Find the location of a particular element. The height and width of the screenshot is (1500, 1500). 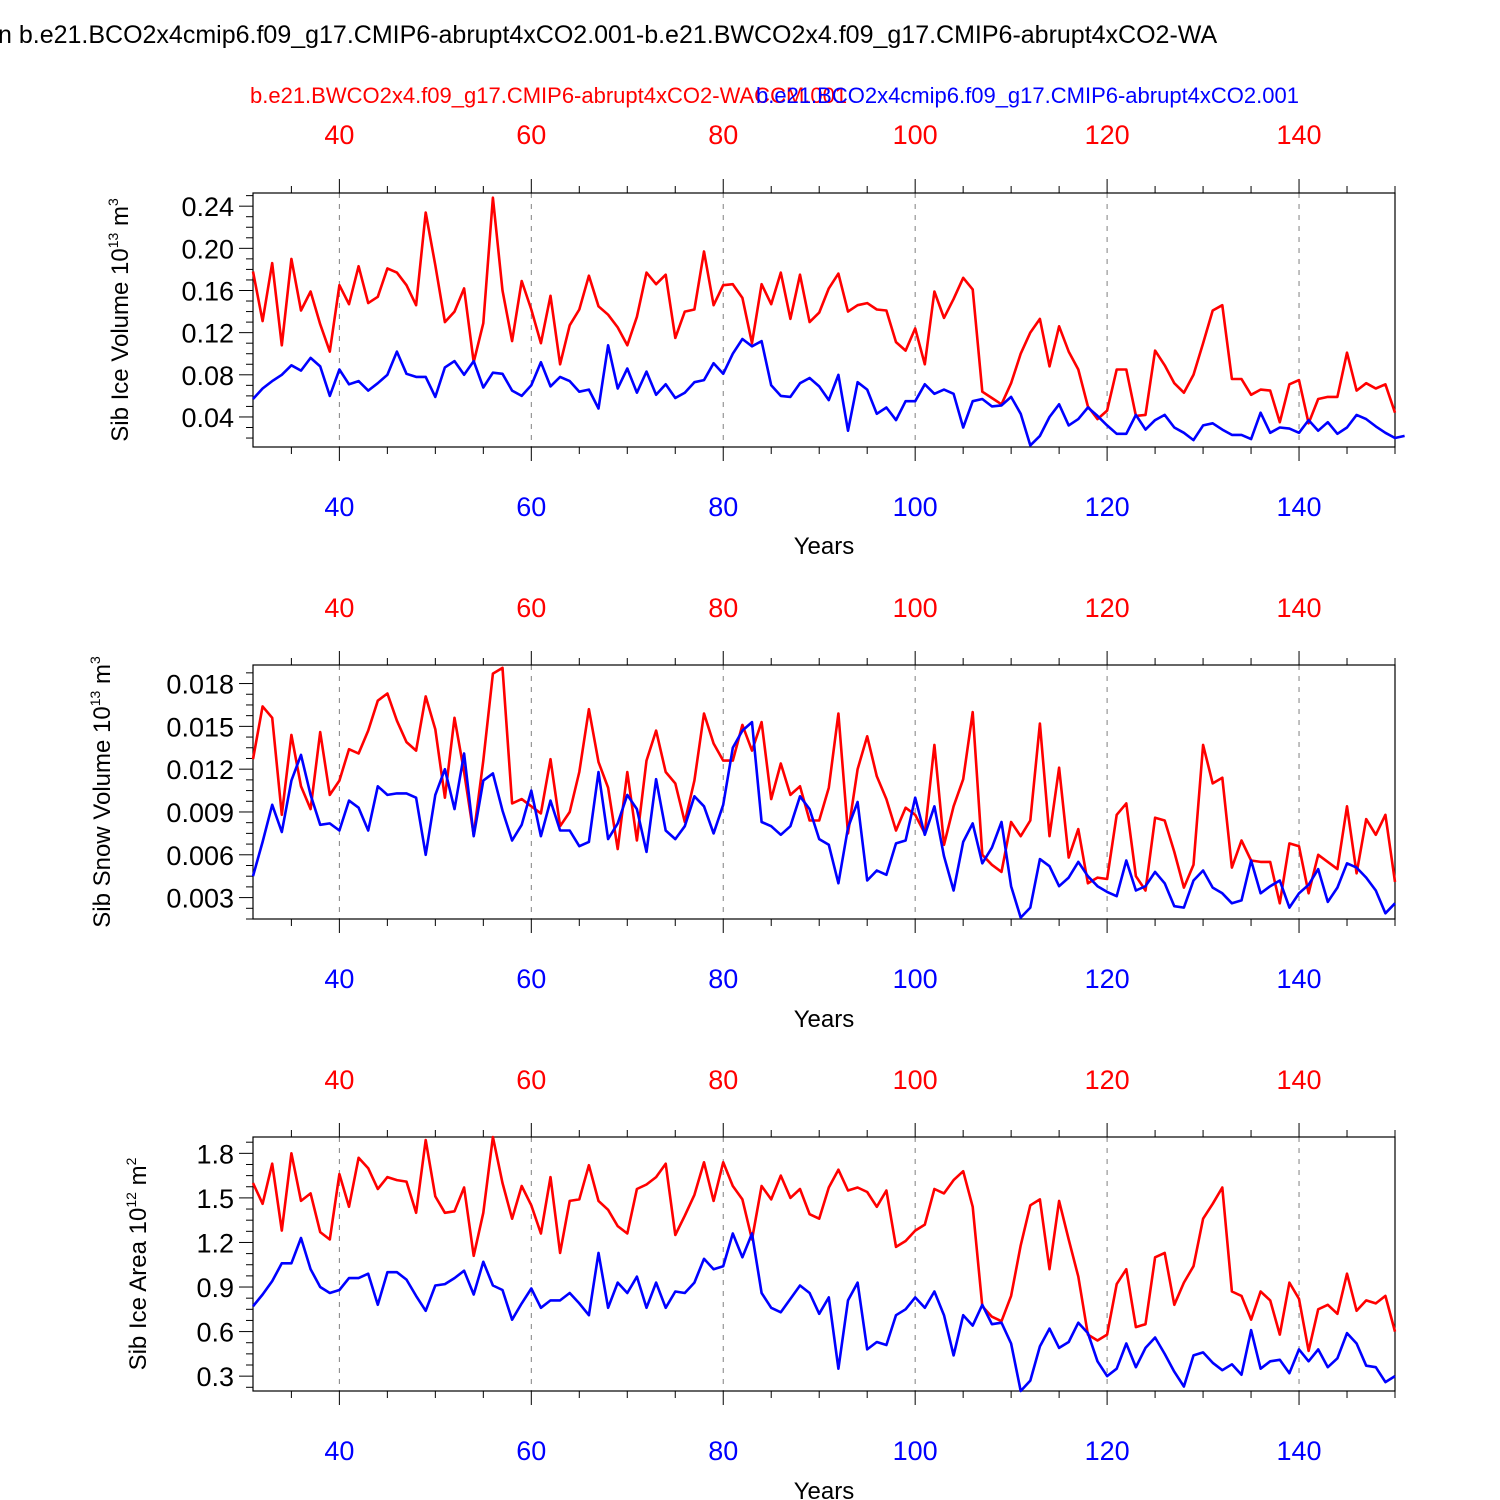

y-tick-label: 0.006 is located at coordinates (200, 856).